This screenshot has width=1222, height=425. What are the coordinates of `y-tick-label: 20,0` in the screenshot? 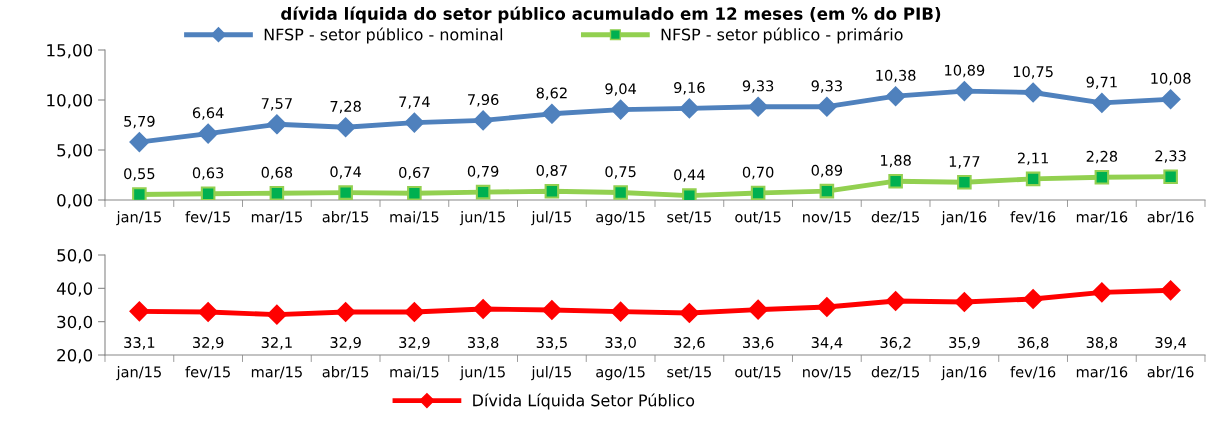 It's located at (75, 356).